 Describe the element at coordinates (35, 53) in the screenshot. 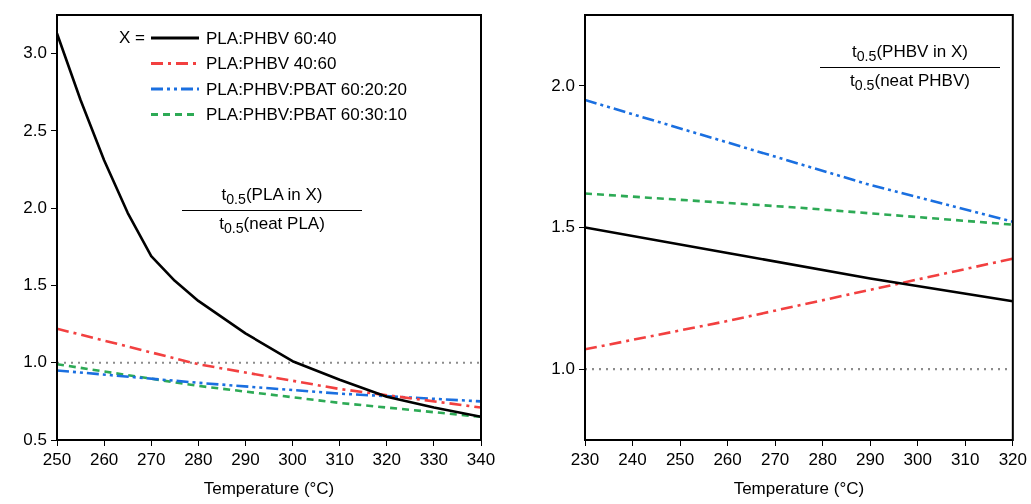

I see `y-tick-label: 3.0` at that location.